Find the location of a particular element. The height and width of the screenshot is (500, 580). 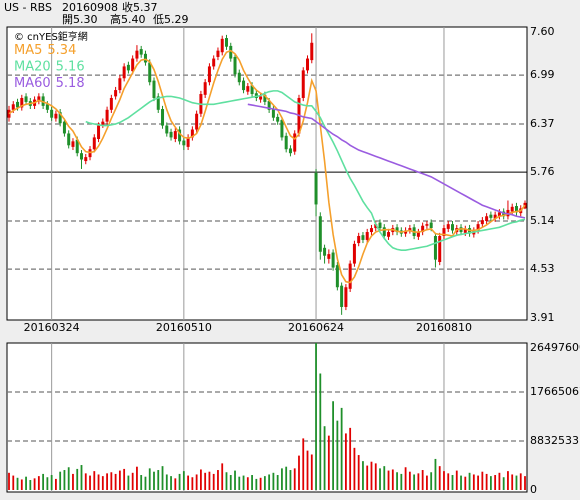

y-tick-label: 6.37 is located at coordinates (542, 123).